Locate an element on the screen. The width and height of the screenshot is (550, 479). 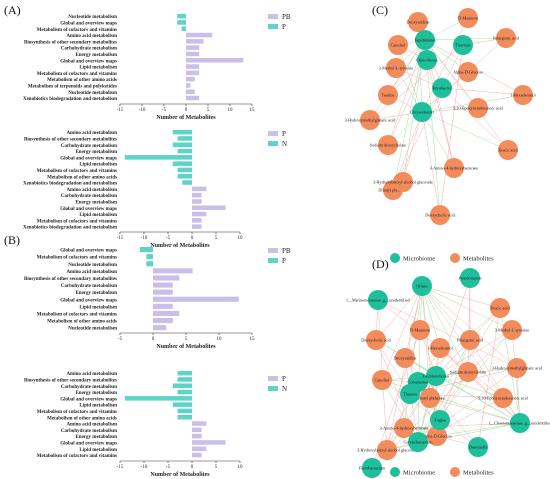
x-tick-label: 5 is located at coordinates (208, 110).